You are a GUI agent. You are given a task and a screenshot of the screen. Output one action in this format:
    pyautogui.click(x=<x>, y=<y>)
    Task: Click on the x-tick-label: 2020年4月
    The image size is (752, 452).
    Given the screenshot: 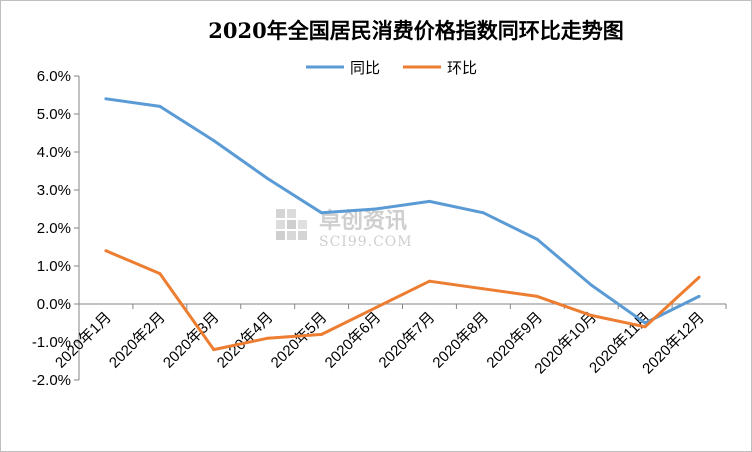 What is the action you would take?
    pyautogui.click(x=245, y=340)
    